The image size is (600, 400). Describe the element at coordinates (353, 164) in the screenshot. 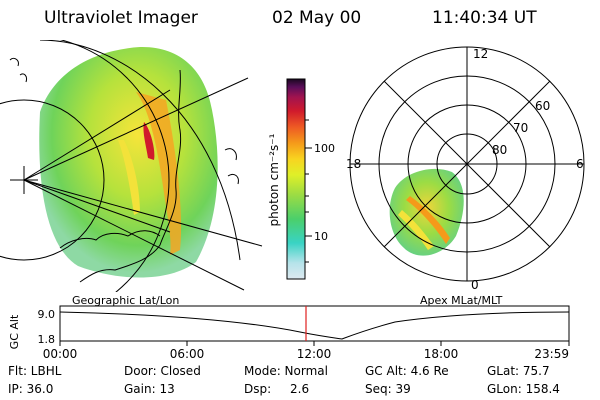

I see `mlt-label-18: 18` at that location.